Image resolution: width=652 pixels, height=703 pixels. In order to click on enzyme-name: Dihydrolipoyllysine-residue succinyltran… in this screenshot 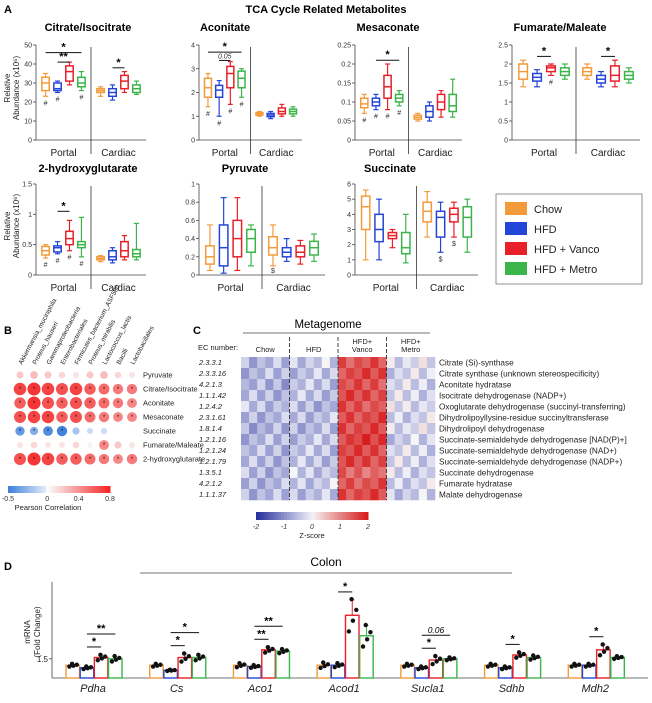, I will do `click(524, 418)`.